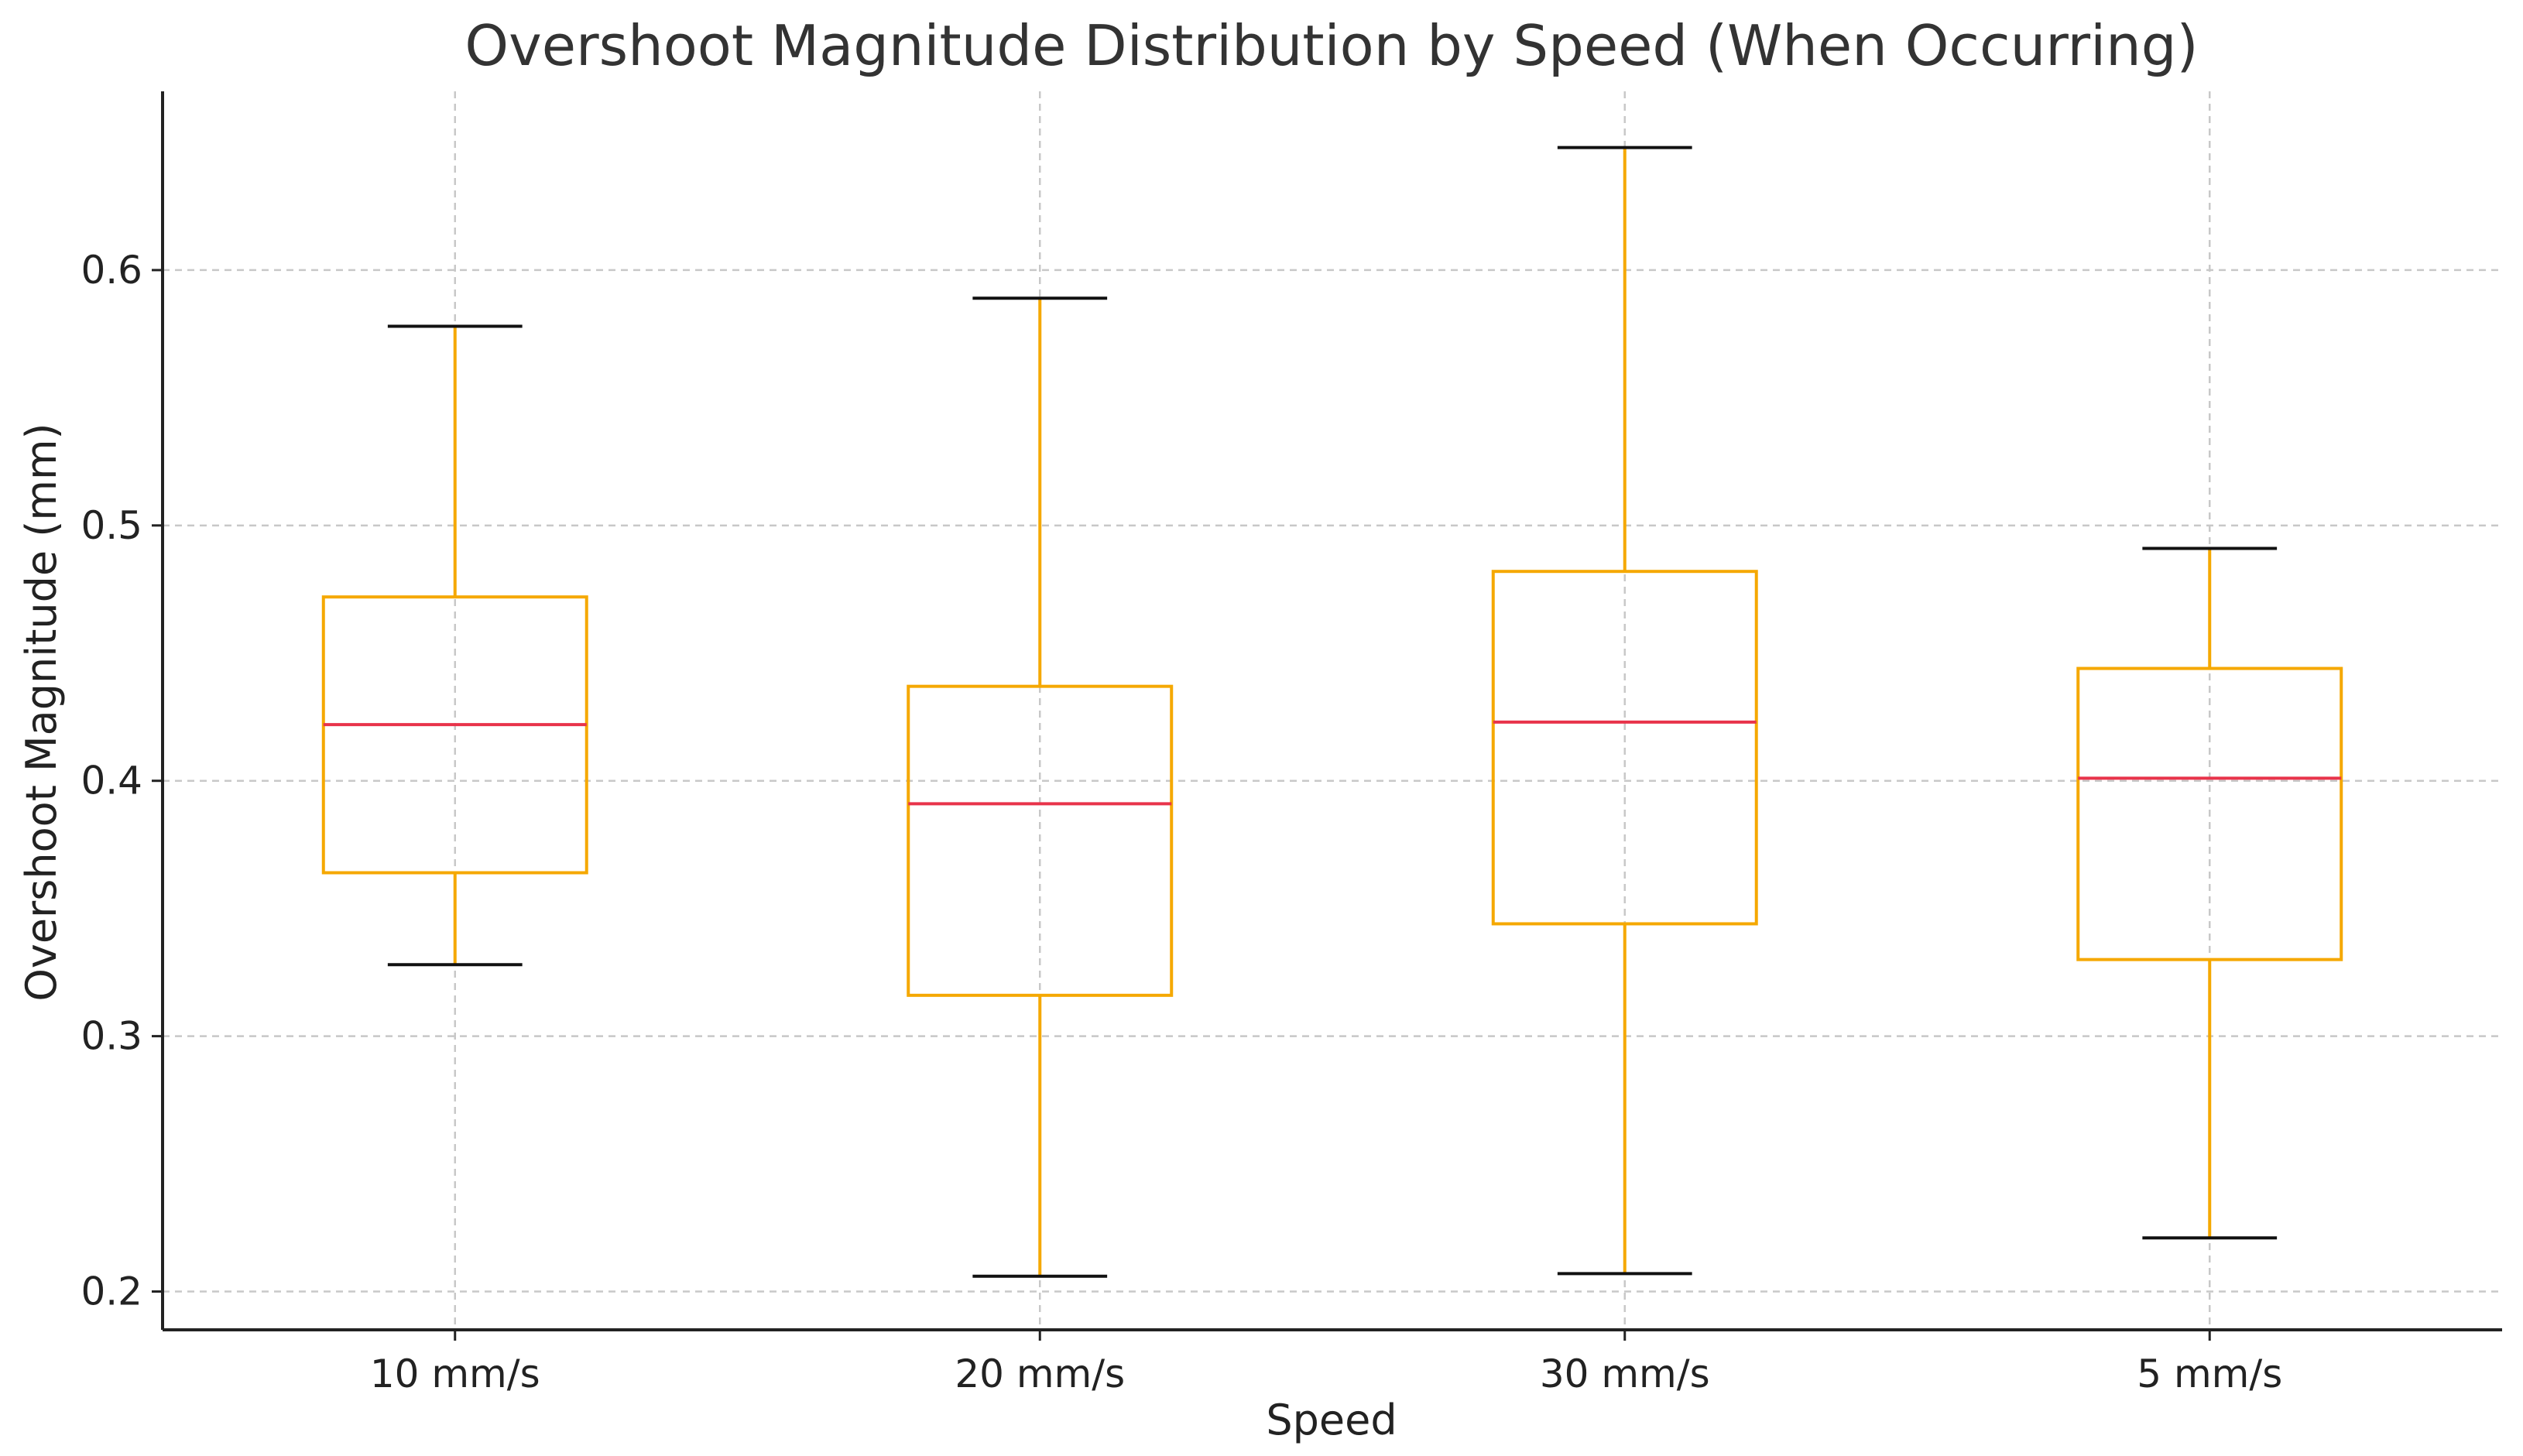 This screenshot has width=2523, height=1456. I want to click on x-tick-label: 30 mm/s, so click(1625, 1374).